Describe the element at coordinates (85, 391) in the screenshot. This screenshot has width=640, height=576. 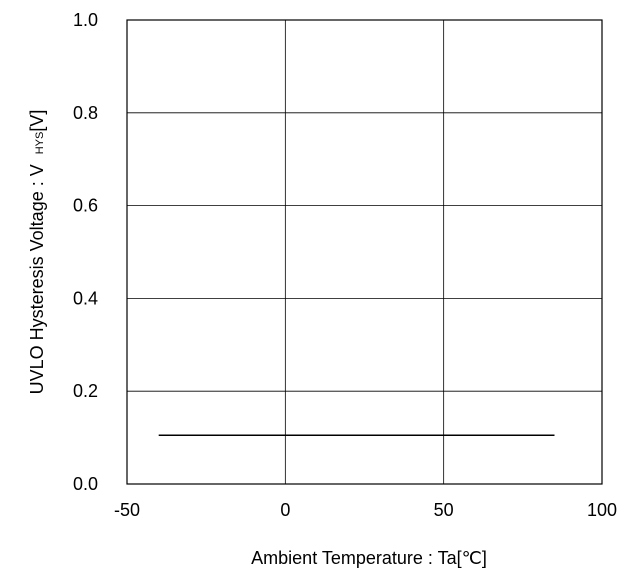
I see `y-tick-label: 0.2` at that location.